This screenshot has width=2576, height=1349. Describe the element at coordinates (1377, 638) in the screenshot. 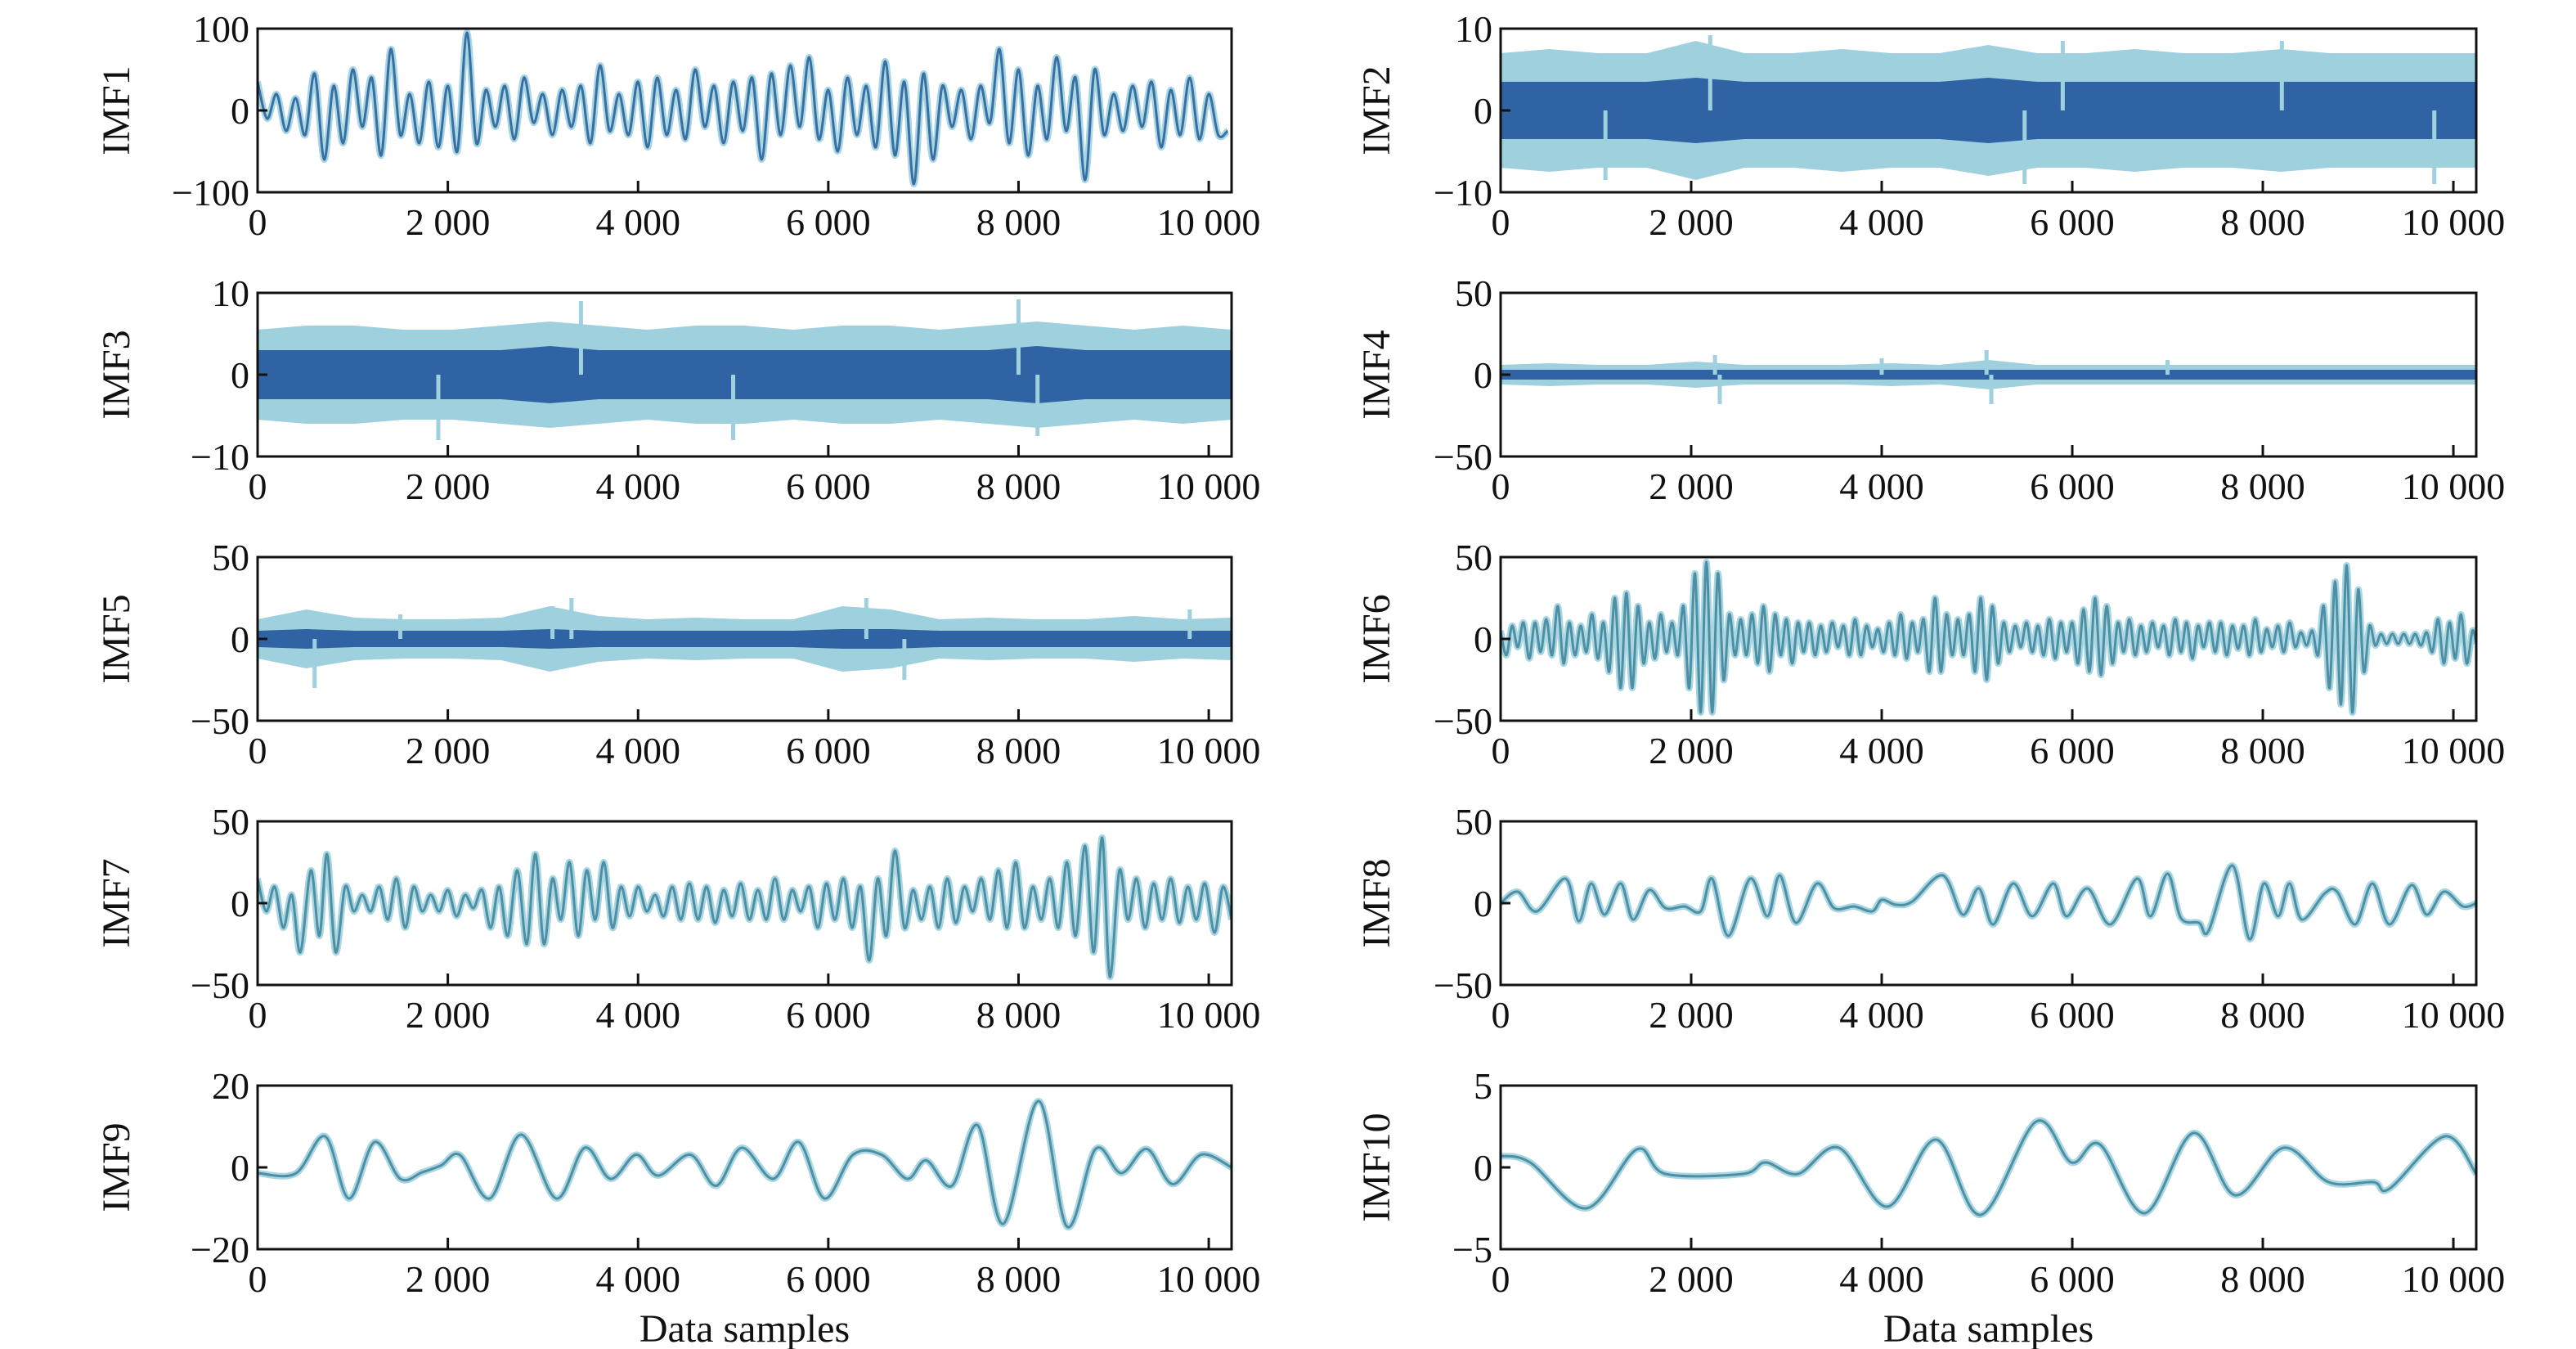

I see `y-axis-label: IMF6` at that location.